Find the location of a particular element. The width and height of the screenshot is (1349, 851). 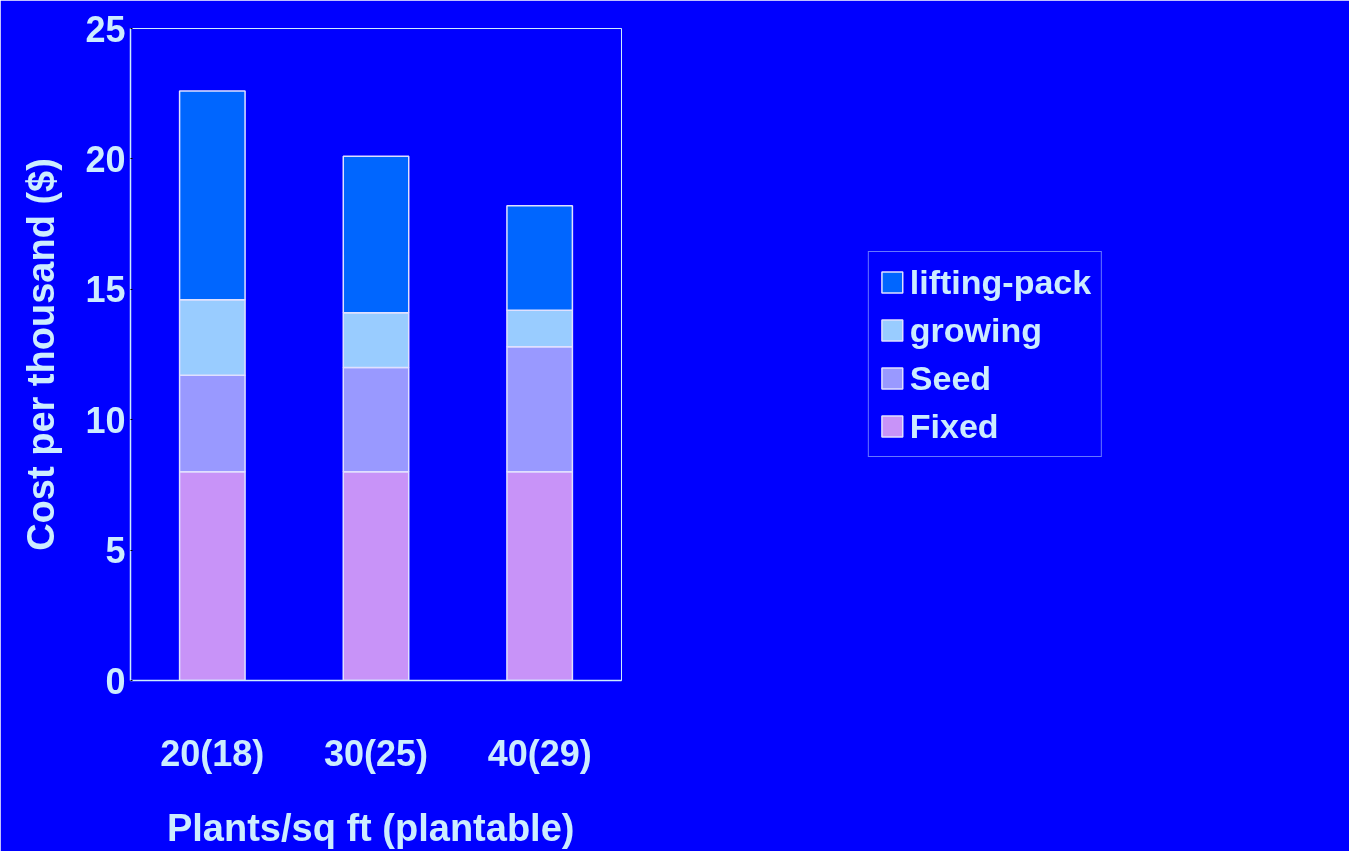

legend-label: Fixed is located at coordinates (954, 426).